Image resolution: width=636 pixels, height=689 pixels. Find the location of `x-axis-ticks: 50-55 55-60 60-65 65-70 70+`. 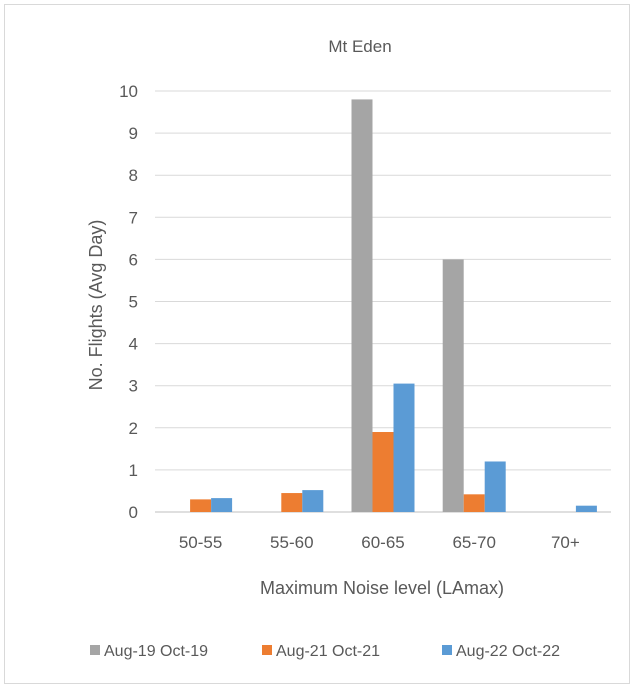

x-axis-ticks: 50-55 55-60 60-65 65-70 70+ is located at coordinates (379, 542).